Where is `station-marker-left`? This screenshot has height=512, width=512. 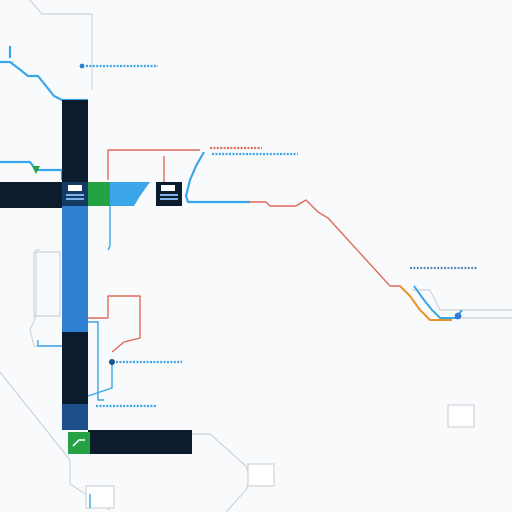
station-marker-left is located at coordinates (75, 194).